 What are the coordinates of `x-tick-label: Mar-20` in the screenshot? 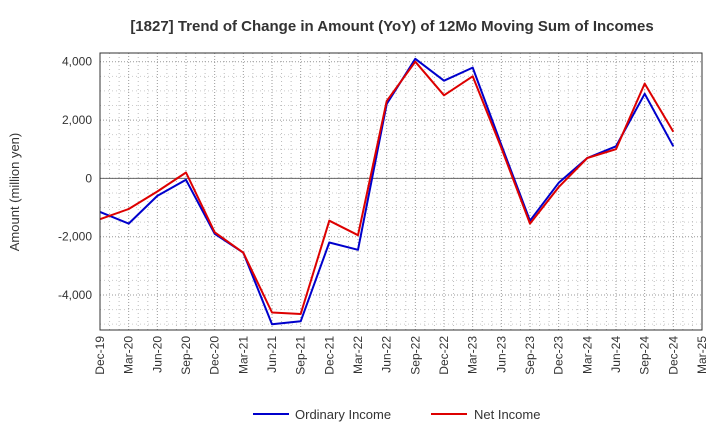 It's located at (129, 355).